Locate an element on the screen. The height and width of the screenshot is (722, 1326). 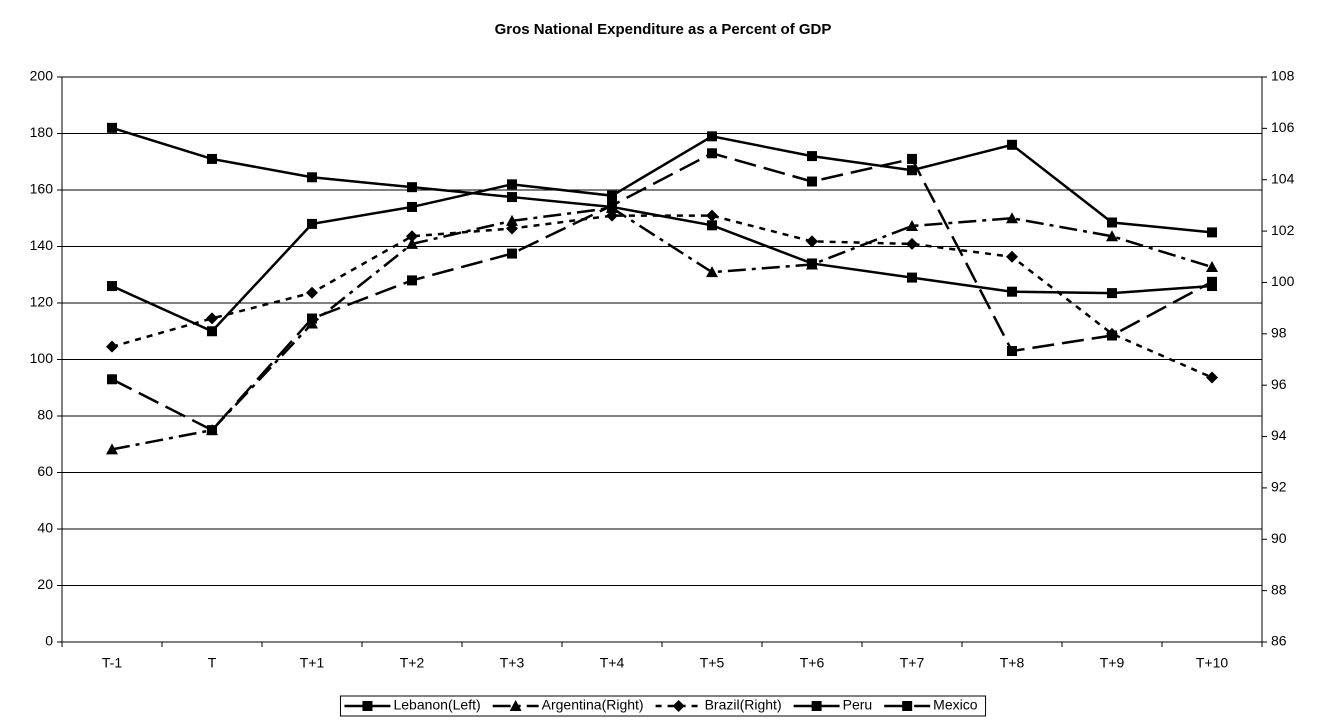
legend-label: Argentina(Right) is located at coordinates (593, 705).